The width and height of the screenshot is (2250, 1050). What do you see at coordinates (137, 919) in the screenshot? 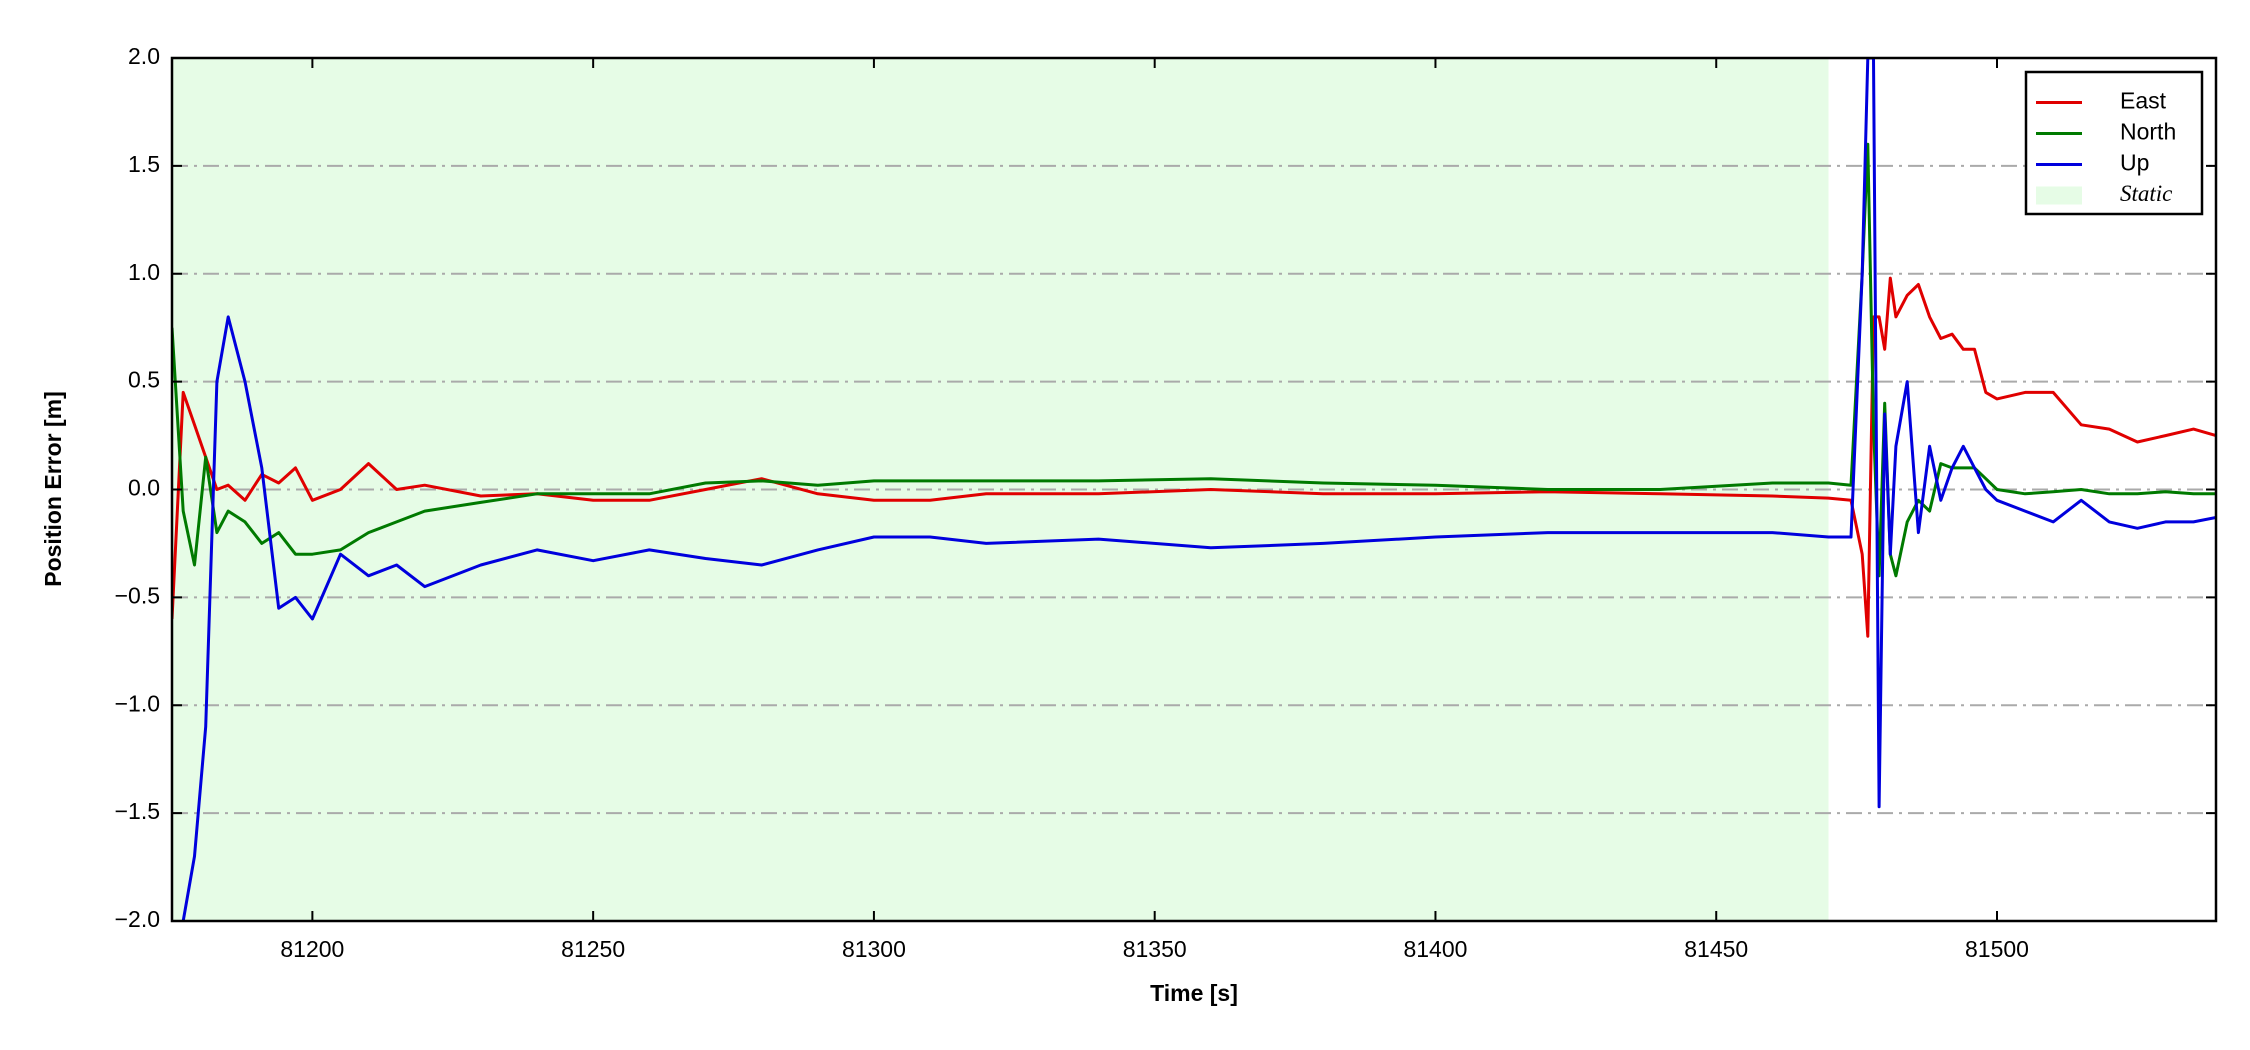
I see `y-tick-label: −2.0` at bounding box center [137, 919].